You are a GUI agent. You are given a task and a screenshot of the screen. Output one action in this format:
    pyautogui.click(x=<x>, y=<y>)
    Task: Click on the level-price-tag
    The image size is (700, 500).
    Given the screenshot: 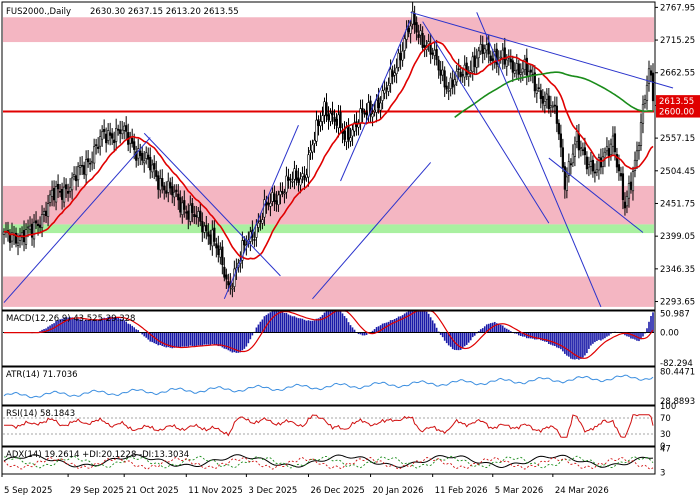 What is the action you would take?
    pyautogui.click(x=678, y=111)
    